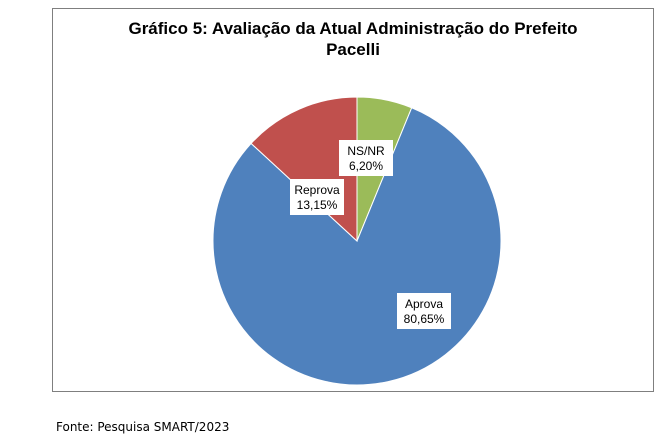 The height and width of the screenshot is (440, 671). I want to click on source-note: Fonte: Pesquisa SMART/2023, so click(143, 427).